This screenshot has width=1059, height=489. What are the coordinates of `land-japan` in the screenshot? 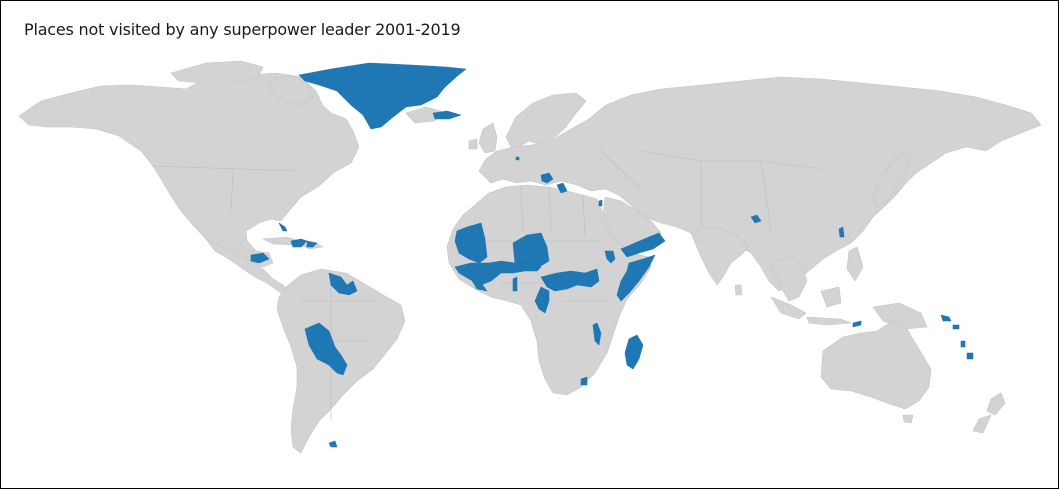 It's located at (891, 179).